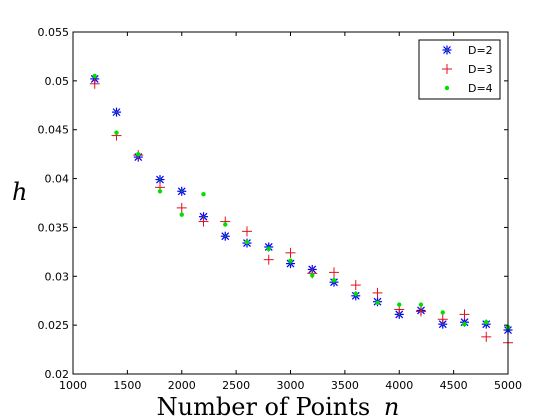  Describe the element at coordinates (236, 385) in the screenshot. I see `x-tick-label: 2500` at that location.